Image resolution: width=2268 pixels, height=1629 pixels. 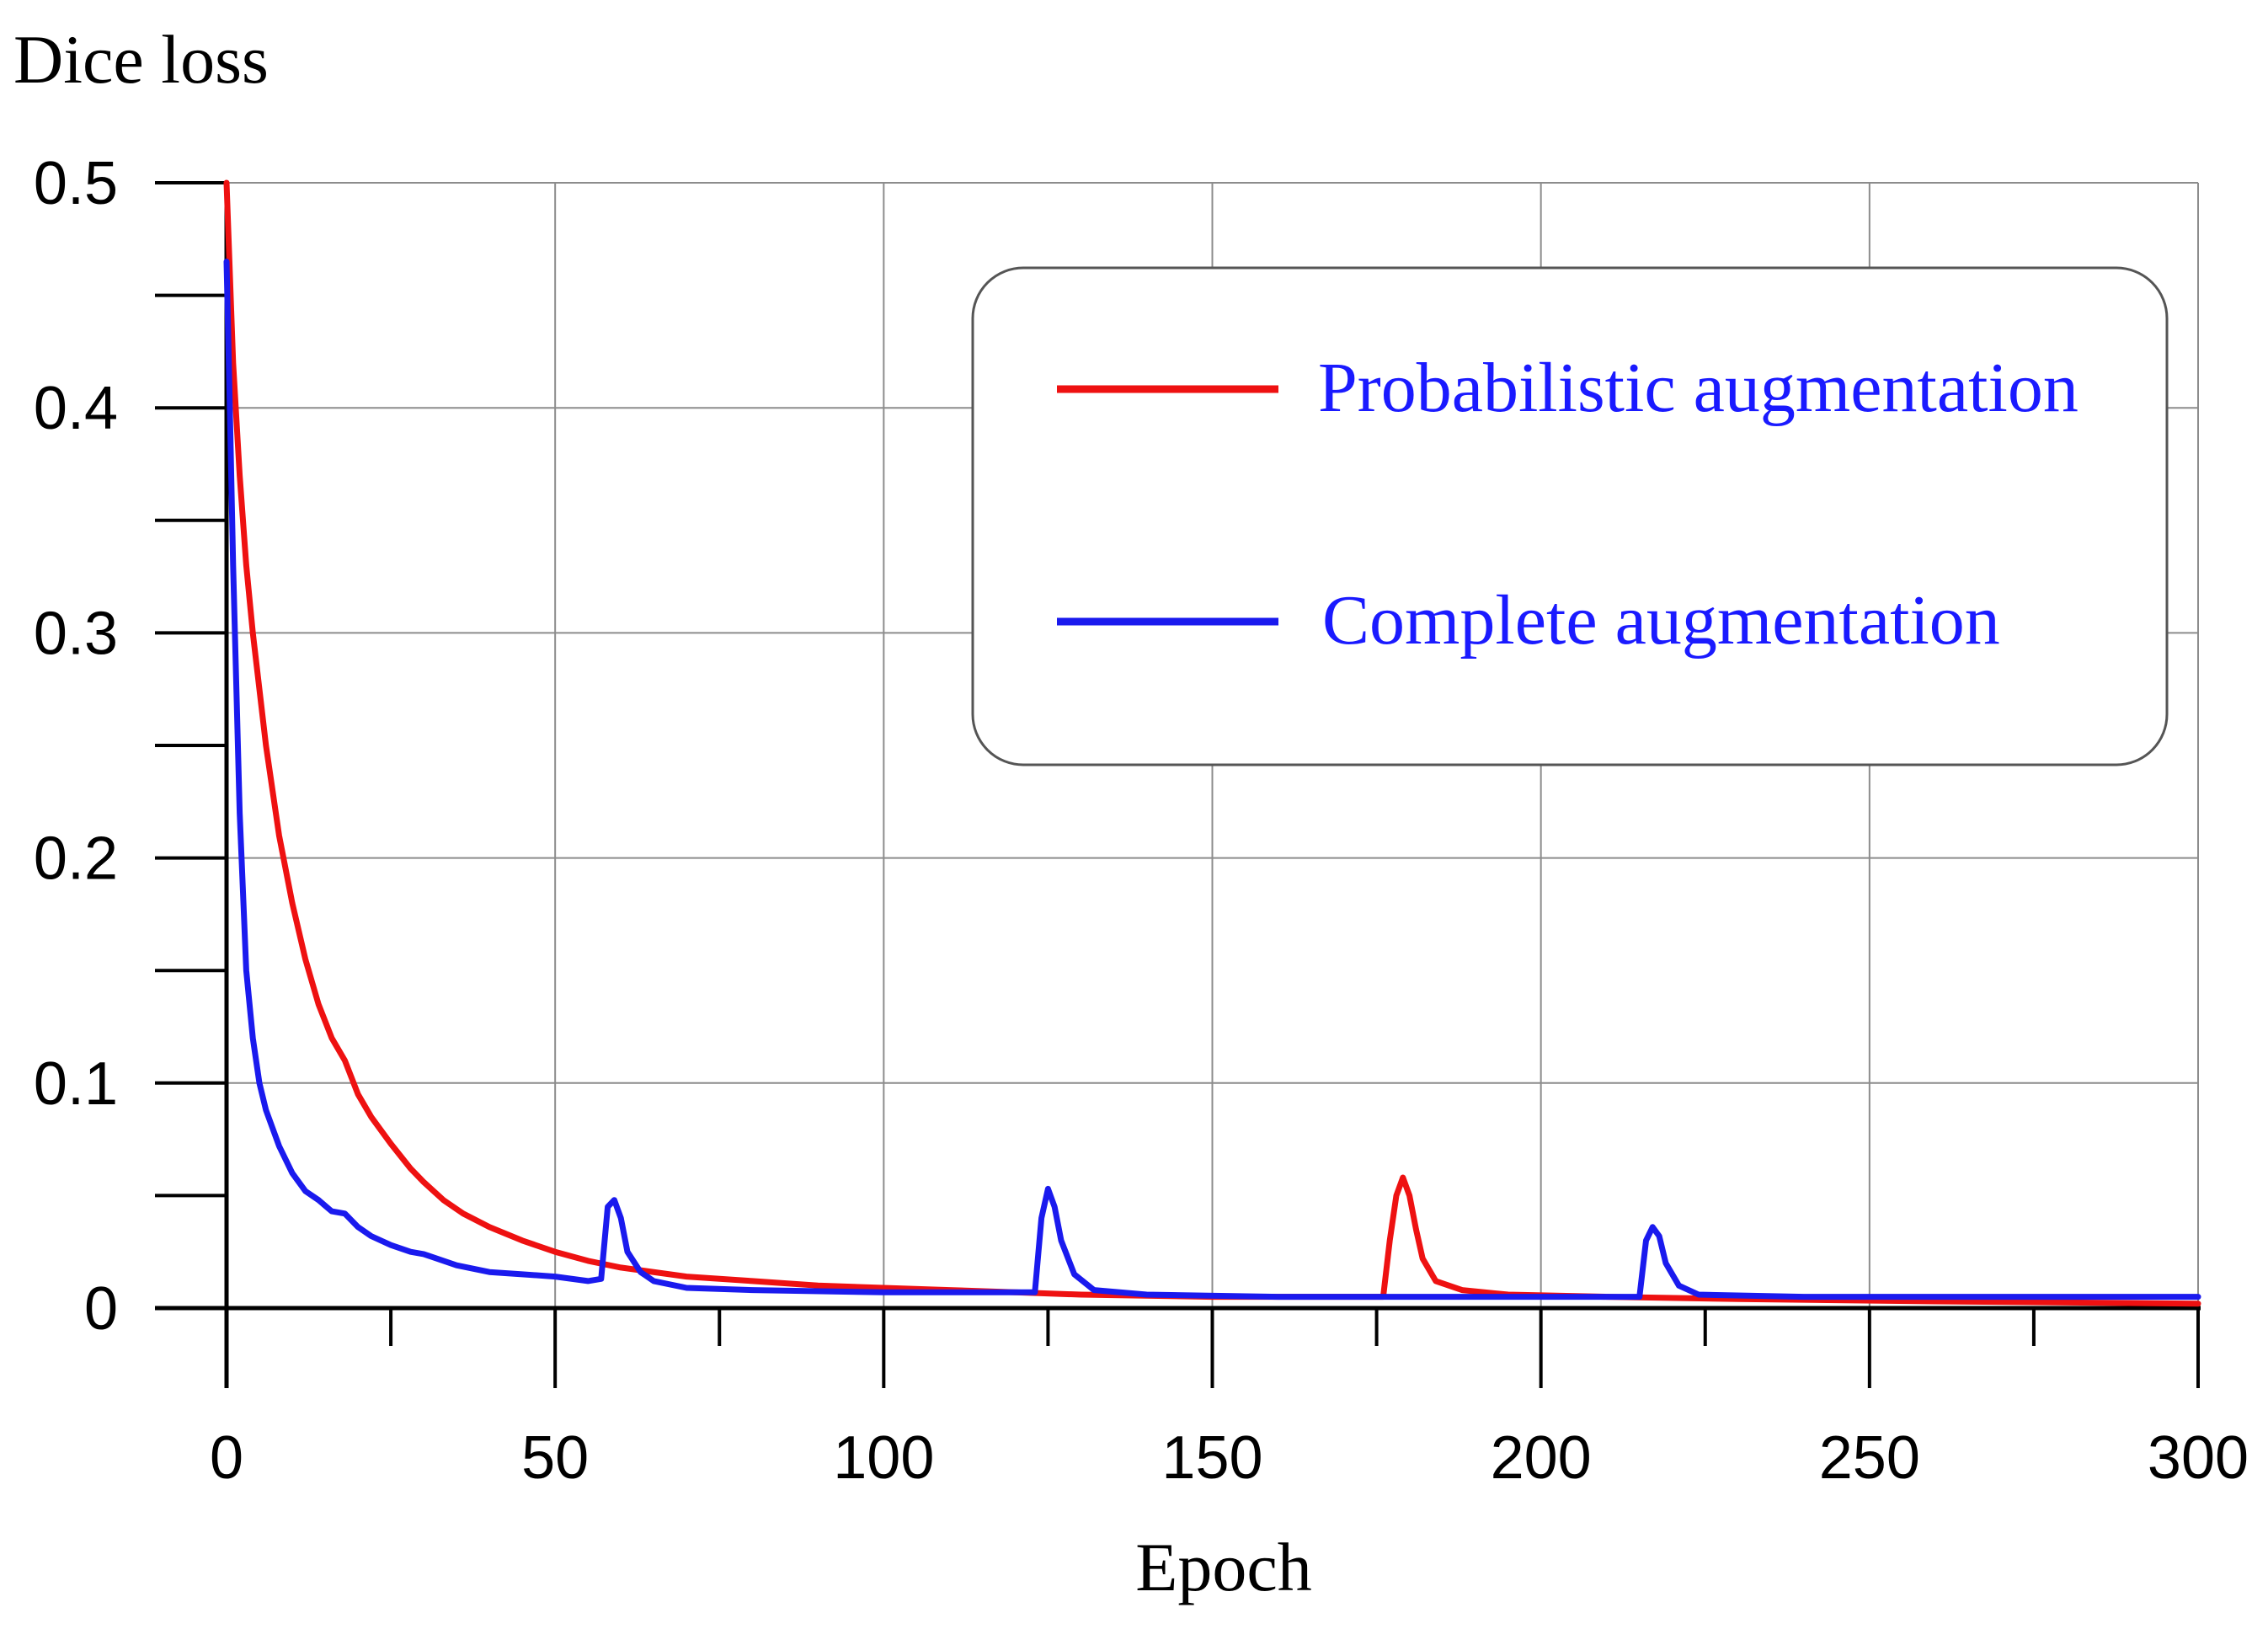 What do you see at coordinates (1661, 620) in the screenshot?
I see `legend-label-complete: Complete augmentation` at bounding box center [1661, 620].